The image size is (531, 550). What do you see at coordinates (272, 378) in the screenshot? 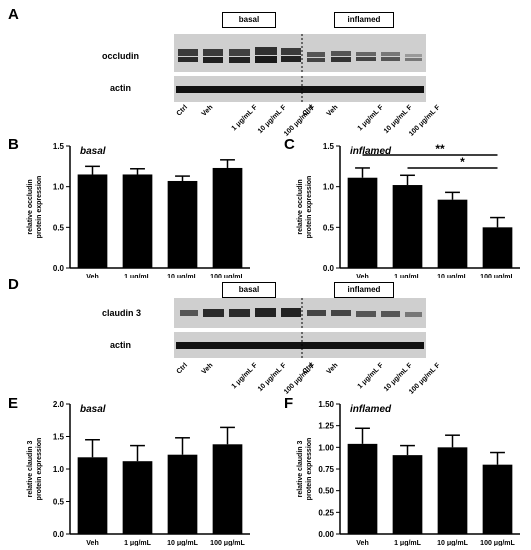
I see `blot-d-lane-label: 10 μg/mL F` at bounding box center [272, 378].